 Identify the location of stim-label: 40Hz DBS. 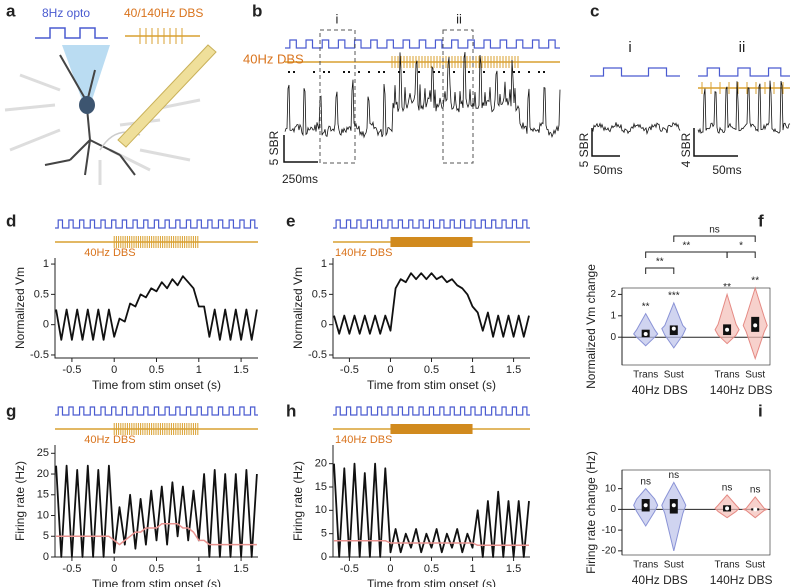
(109, 253).